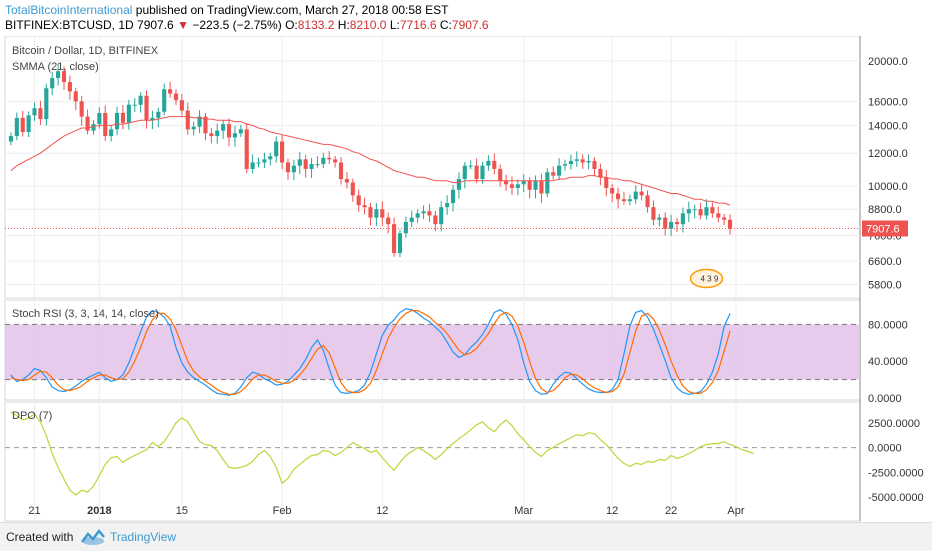 The image size is (932, 551). Describe the element at coordinates (143, 537) in the screenshot. I see `tradingview-brand: TradingView` at that location.